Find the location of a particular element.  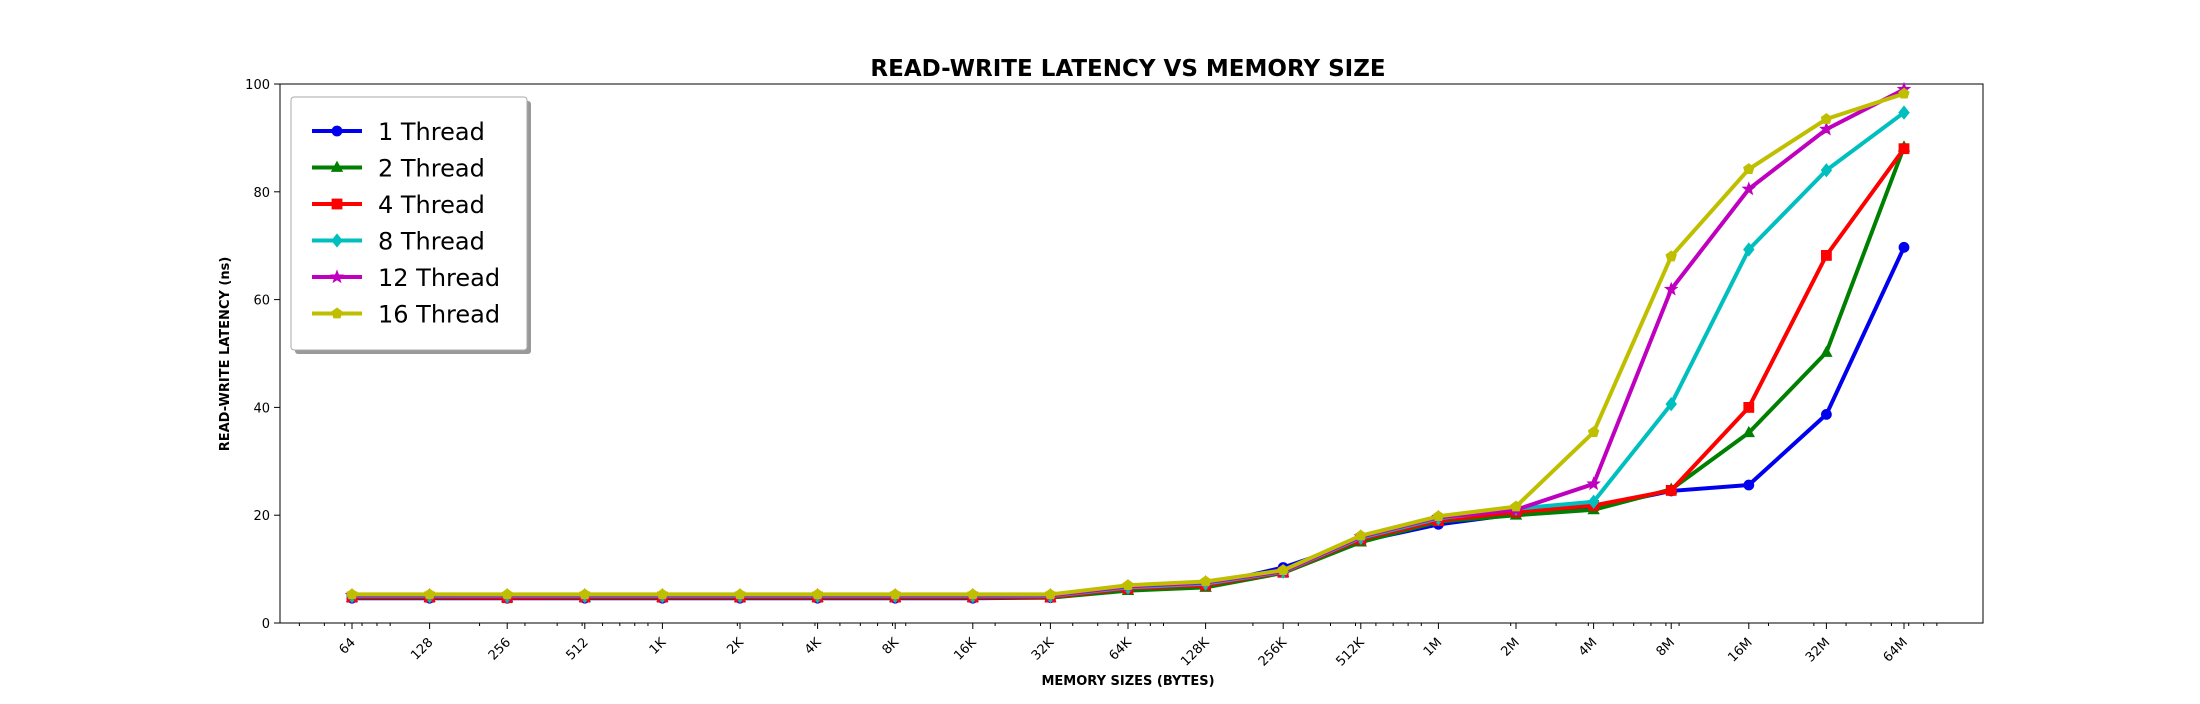

x-tick-label: 512K is located at coordinates (1350, 652).